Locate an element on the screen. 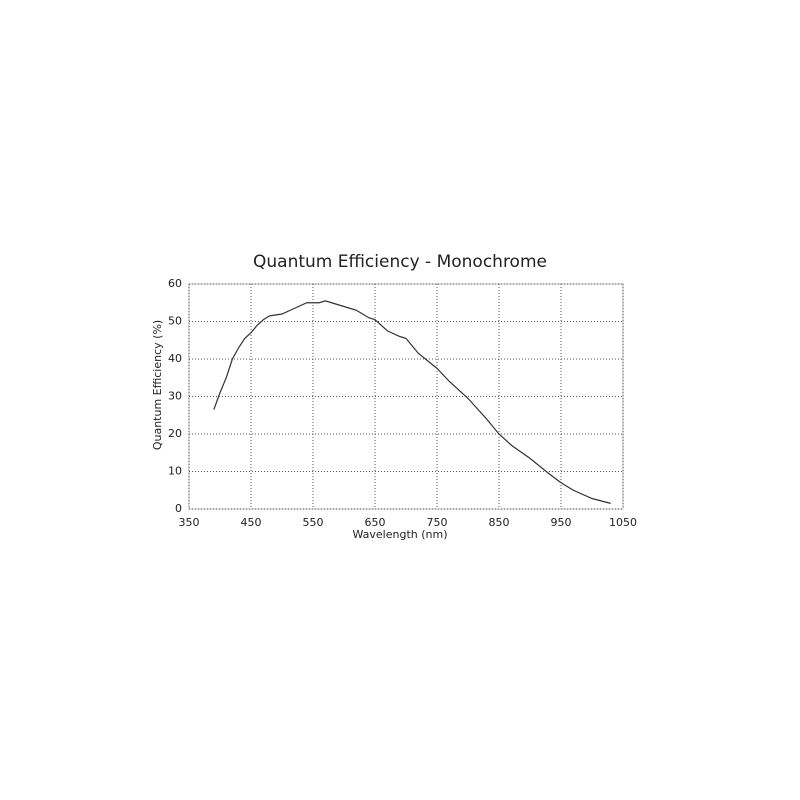 Image resolution: width=800 pixels, height=800 pixels. x-tick-label: 450 is located at coordinates (251, 522).